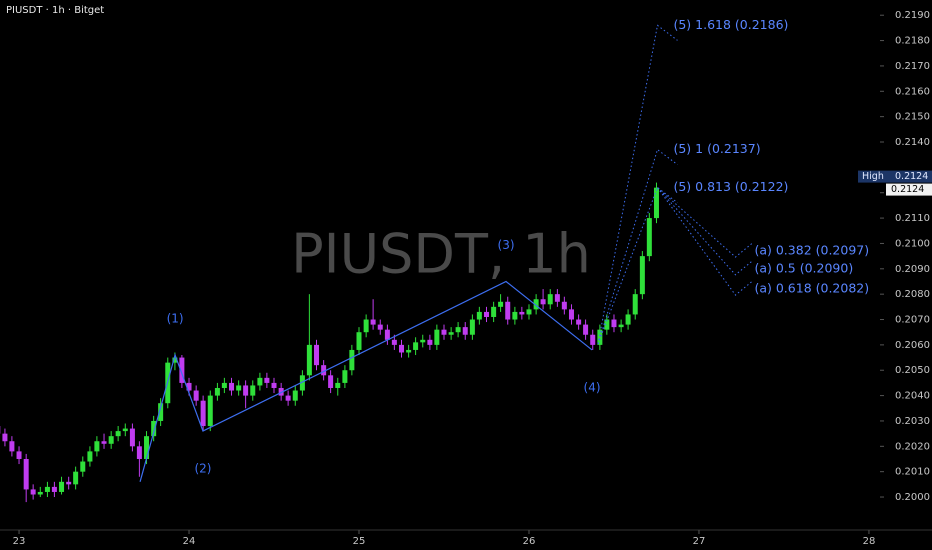  What do you see at coordinates (912, 15) in the screenshot?
I see `y-tick-label: 0.2190` at bounding box center [912, 15].